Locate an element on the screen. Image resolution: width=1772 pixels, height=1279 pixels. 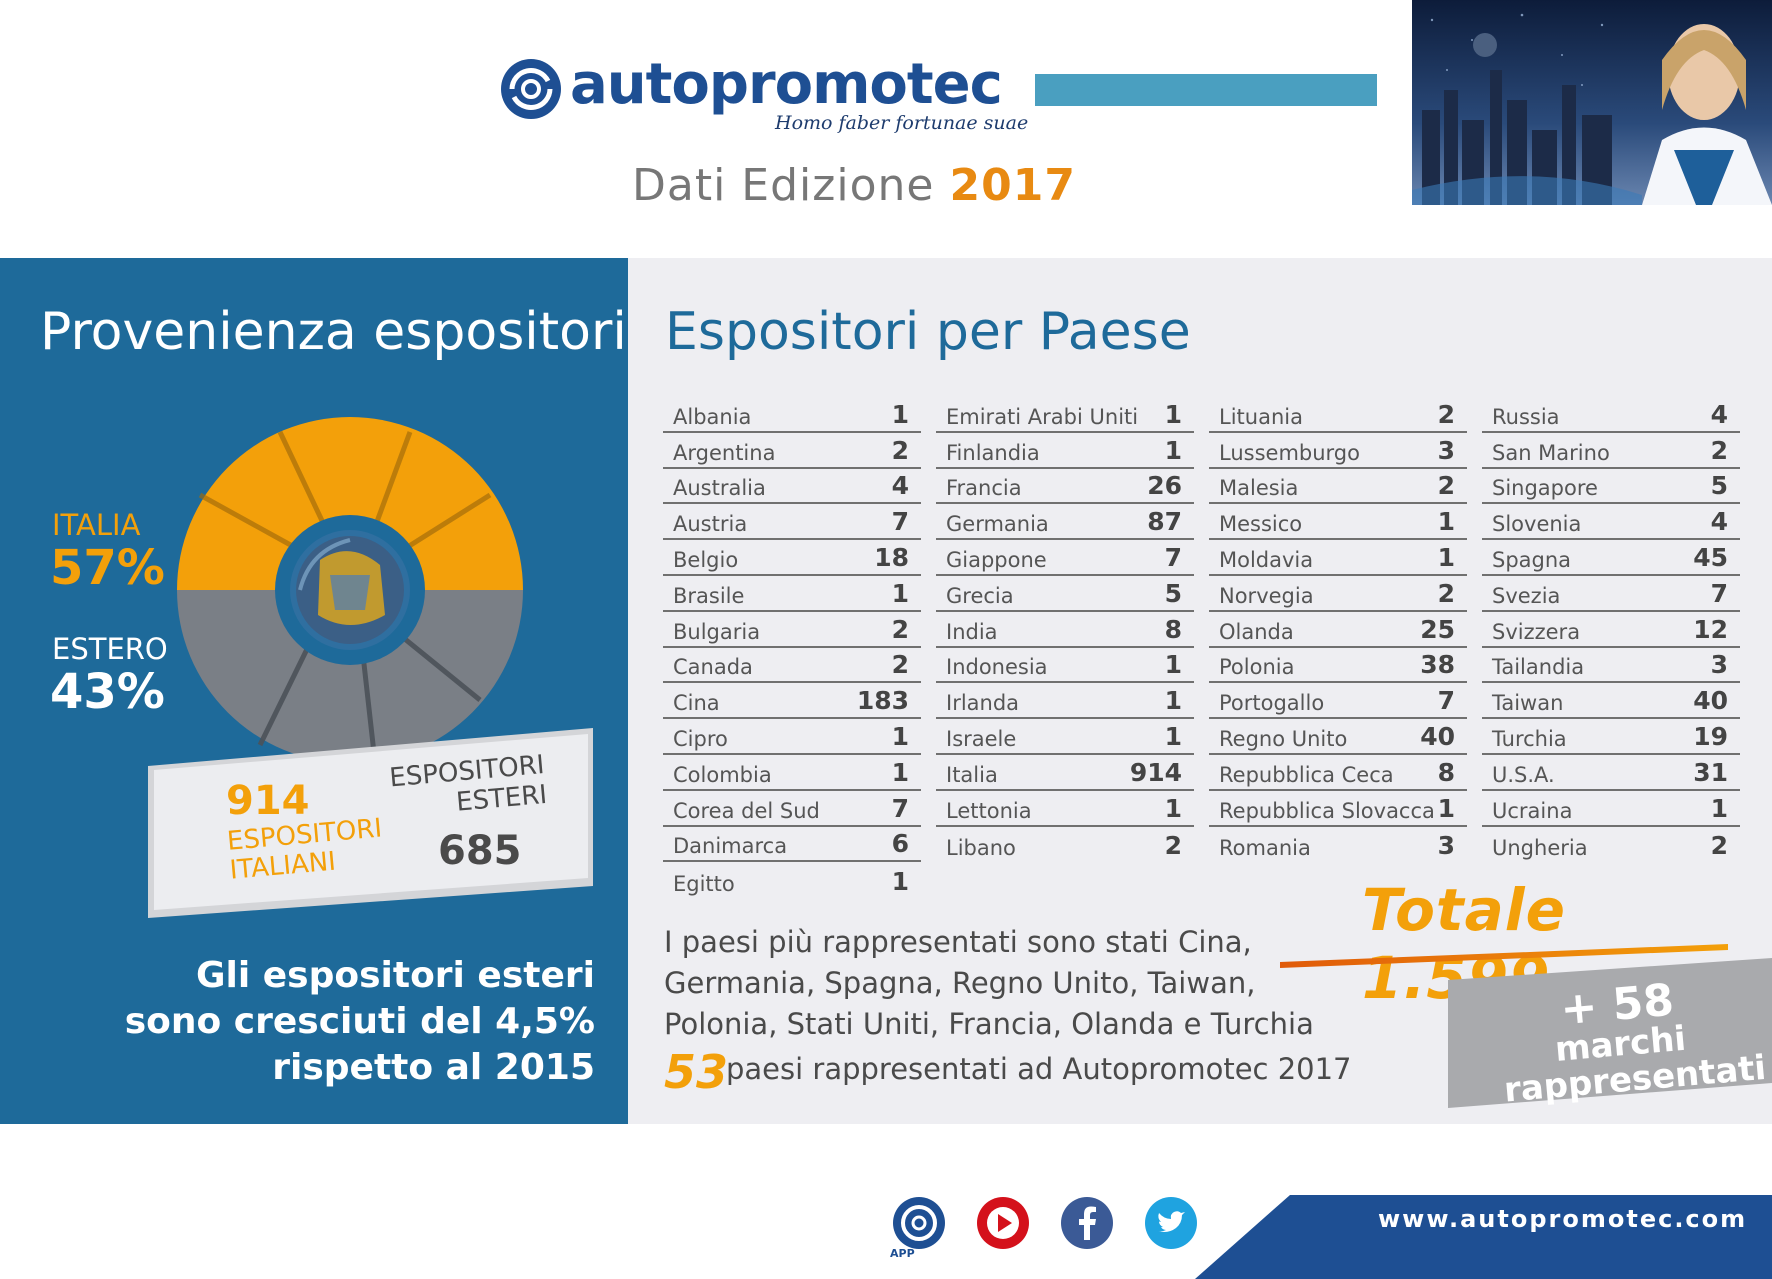
country-name: Taiwan is located at coordinates (1528, 703).